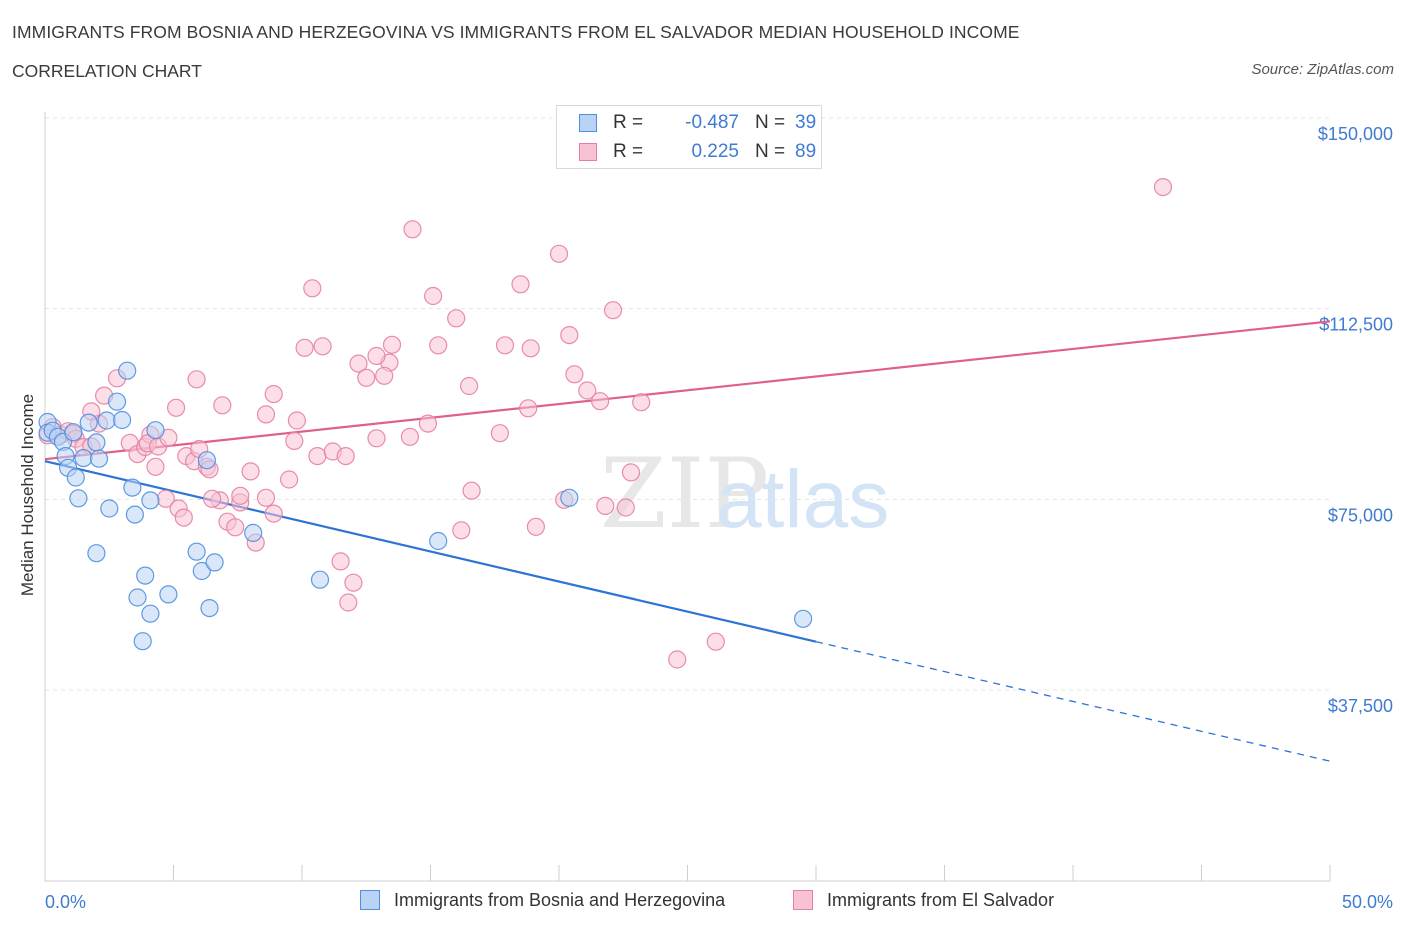 The image size is (1406, 930). What do you see at coordinates (802, 499) in the screenshot?
I see `watermark-atlas: atlas` at bounding box center [802, 499].